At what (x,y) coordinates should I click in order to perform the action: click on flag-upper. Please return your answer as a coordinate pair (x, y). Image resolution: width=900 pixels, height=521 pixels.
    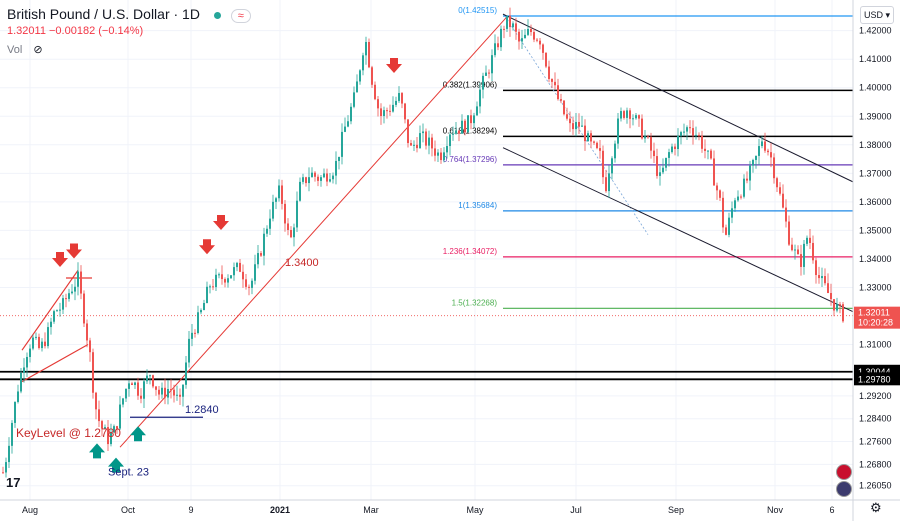
    Looking at the image, I should click on (50, 310).